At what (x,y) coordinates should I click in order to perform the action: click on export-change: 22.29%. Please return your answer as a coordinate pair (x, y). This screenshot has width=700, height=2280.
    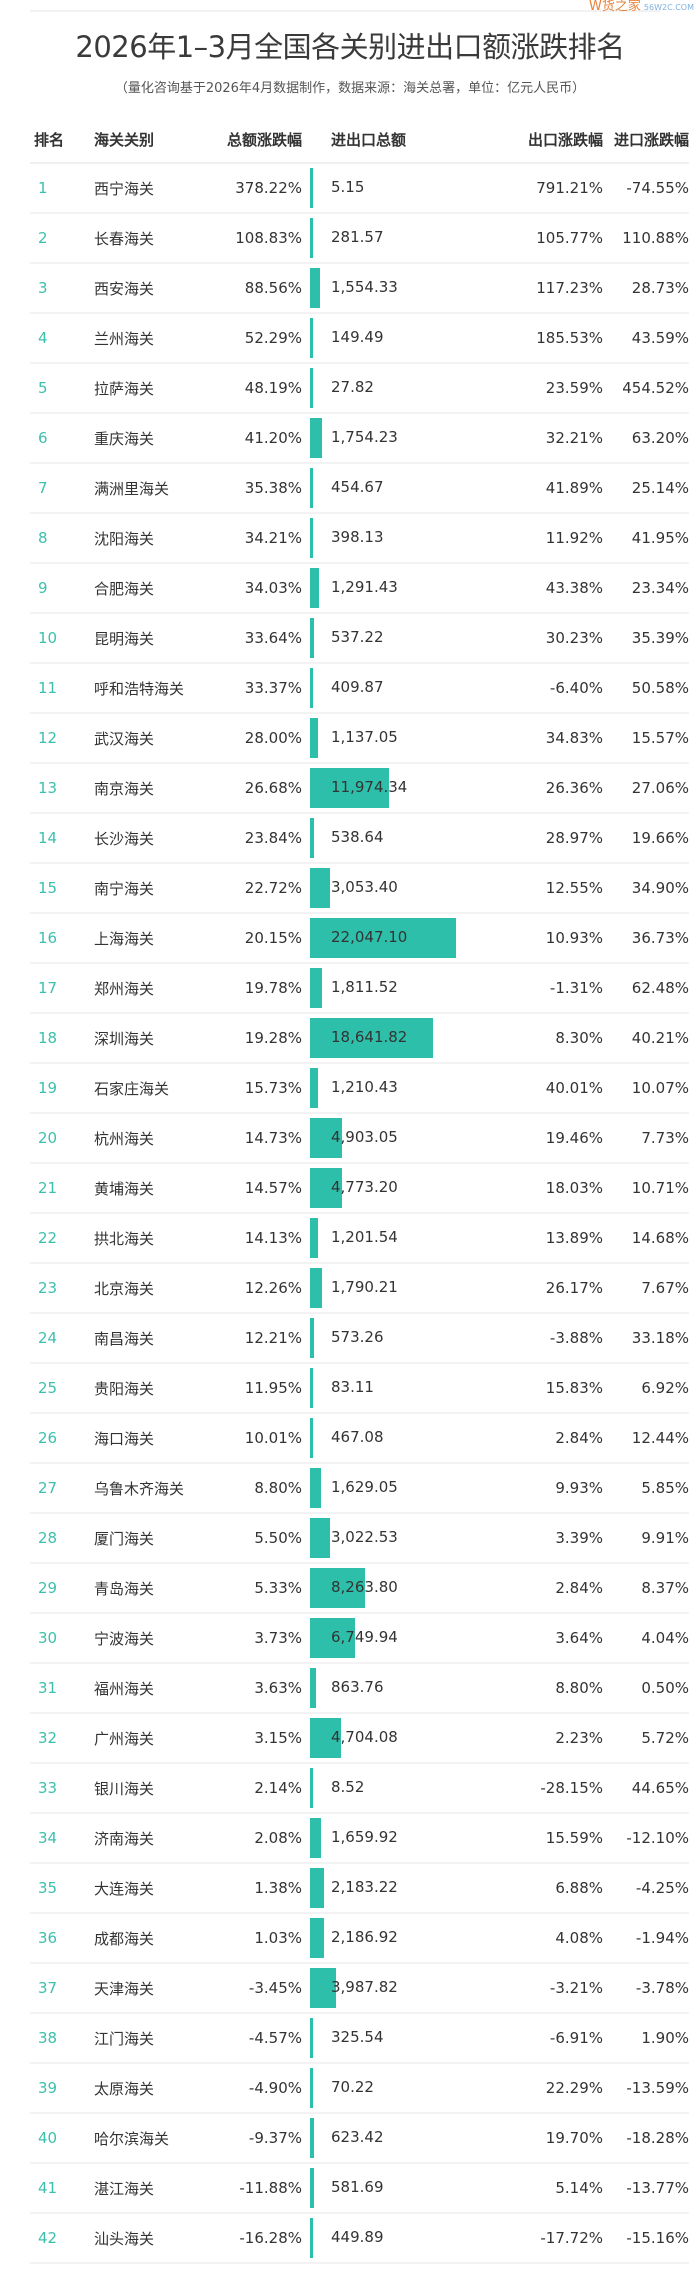
    Looking at the image, I should click on (562, 2088).